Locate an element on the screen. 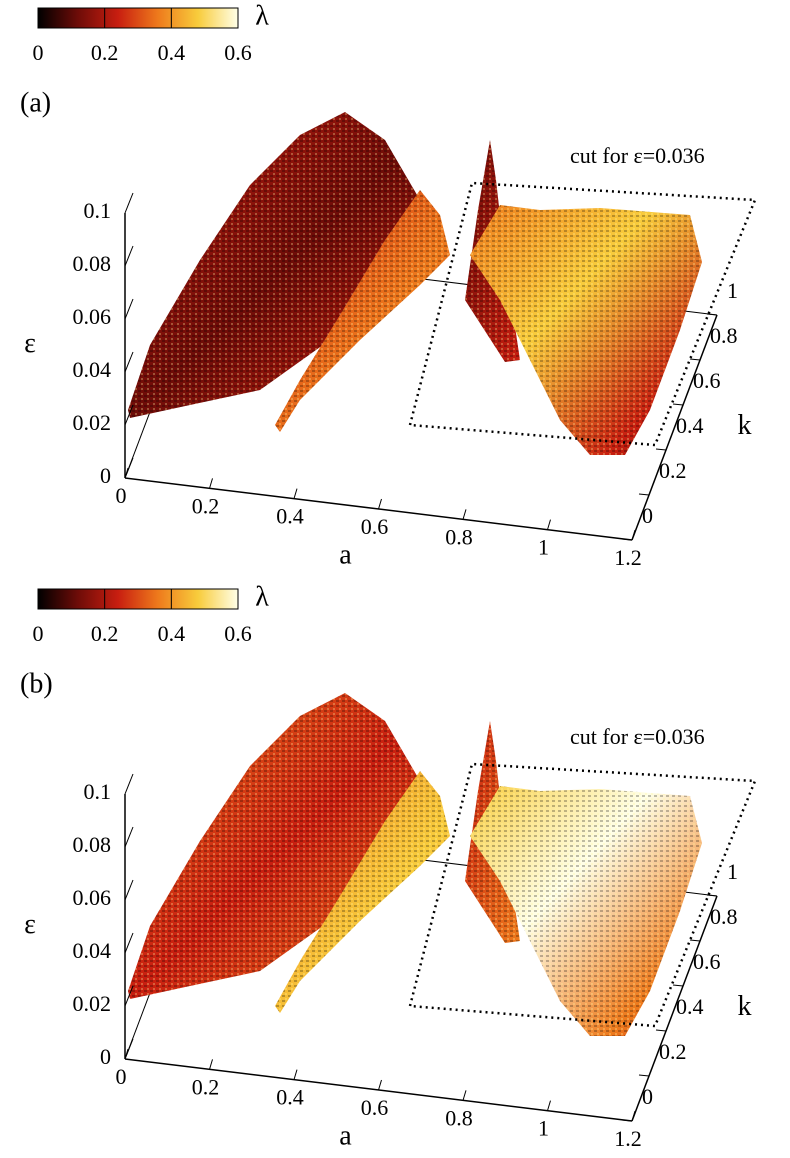 This screenshot has width=790, height=1158. panel-label: (b) is located at coordinates (36, 683).